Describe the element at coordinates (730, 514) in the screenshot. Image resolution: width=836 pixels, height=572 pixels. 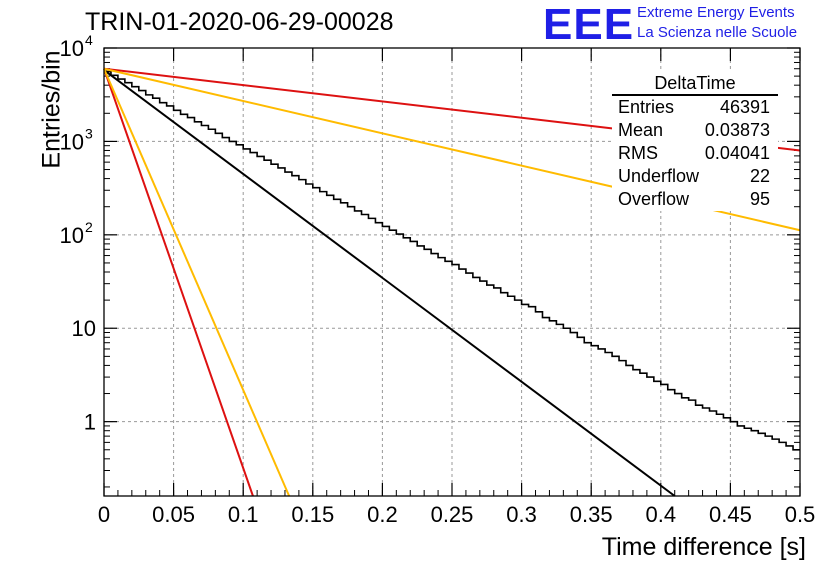
I see `x-tick-label: 0.45` at that location.